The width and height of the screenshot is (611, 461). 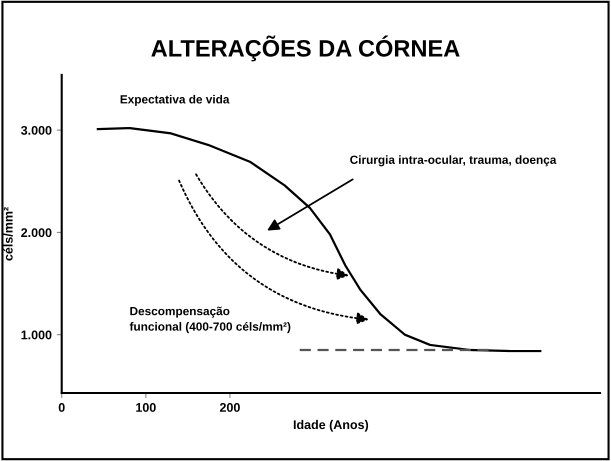 I want to click on y-axis-title: céls/mm², so click(x=8, y=234).